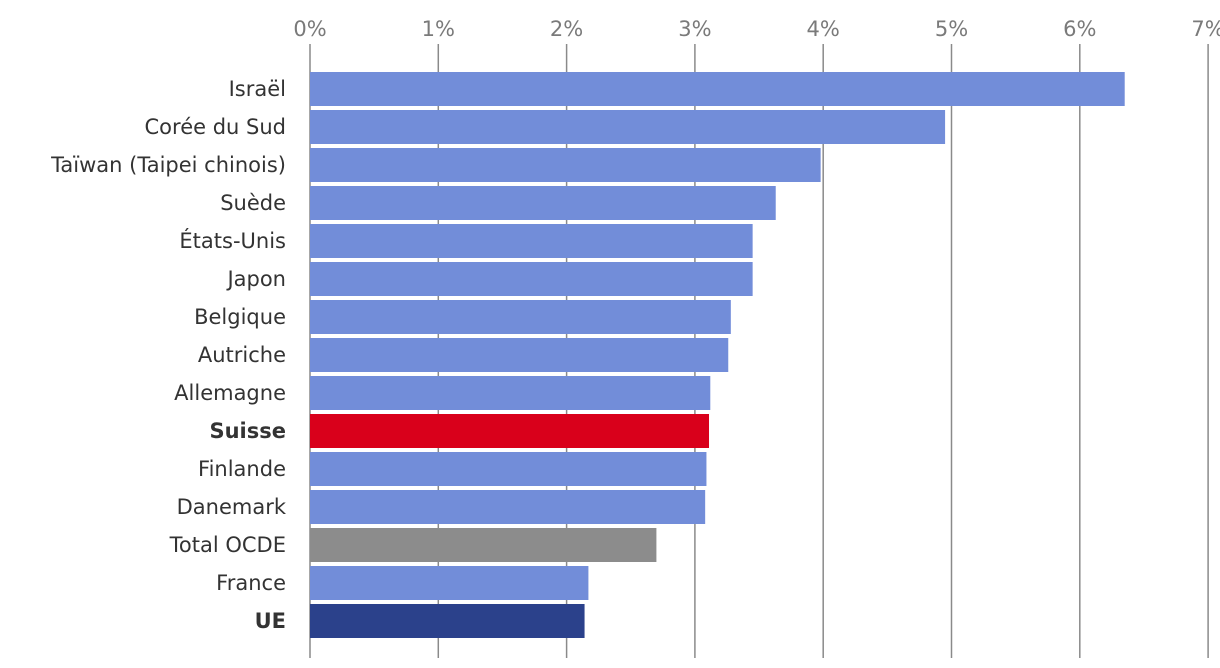  What do you see at coordinates (232, 507) in the screenshot?
I see `category-label: Danemark` at bounding box center [232, 507].